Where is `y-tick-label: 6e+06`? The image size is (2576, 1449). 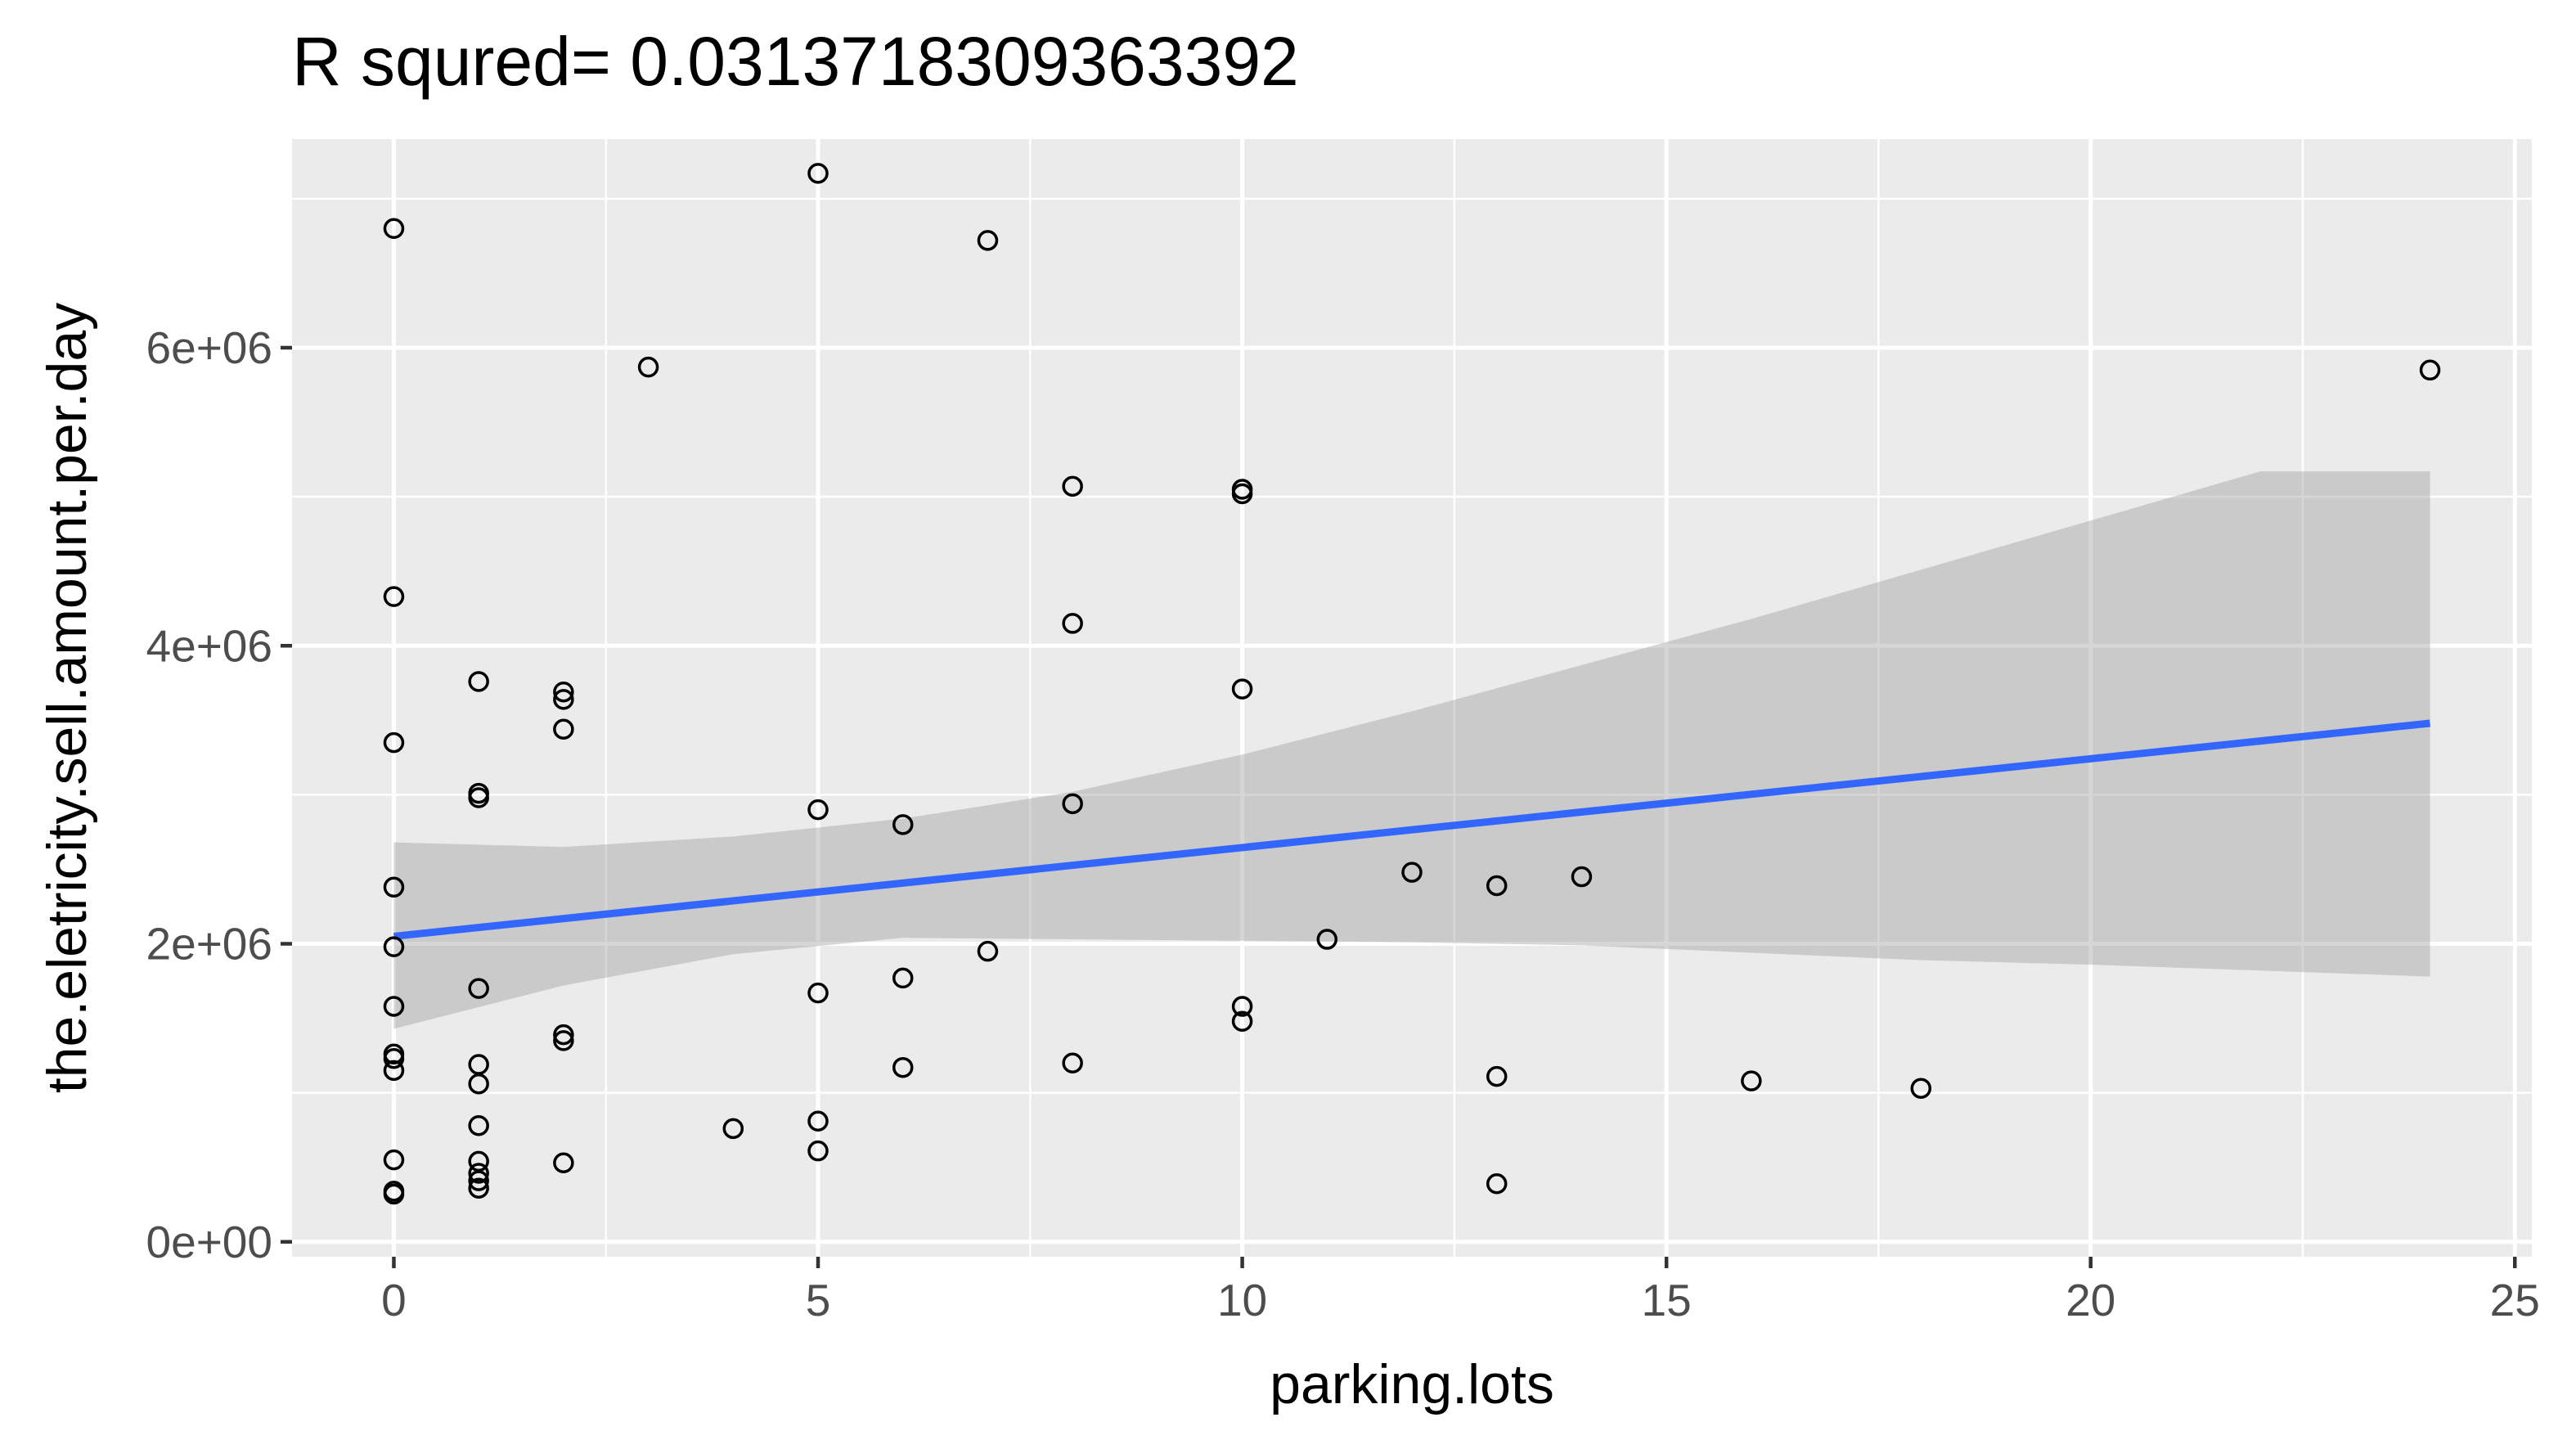 y-tick-label: 6e+06 is located at coordinates (209, 347).